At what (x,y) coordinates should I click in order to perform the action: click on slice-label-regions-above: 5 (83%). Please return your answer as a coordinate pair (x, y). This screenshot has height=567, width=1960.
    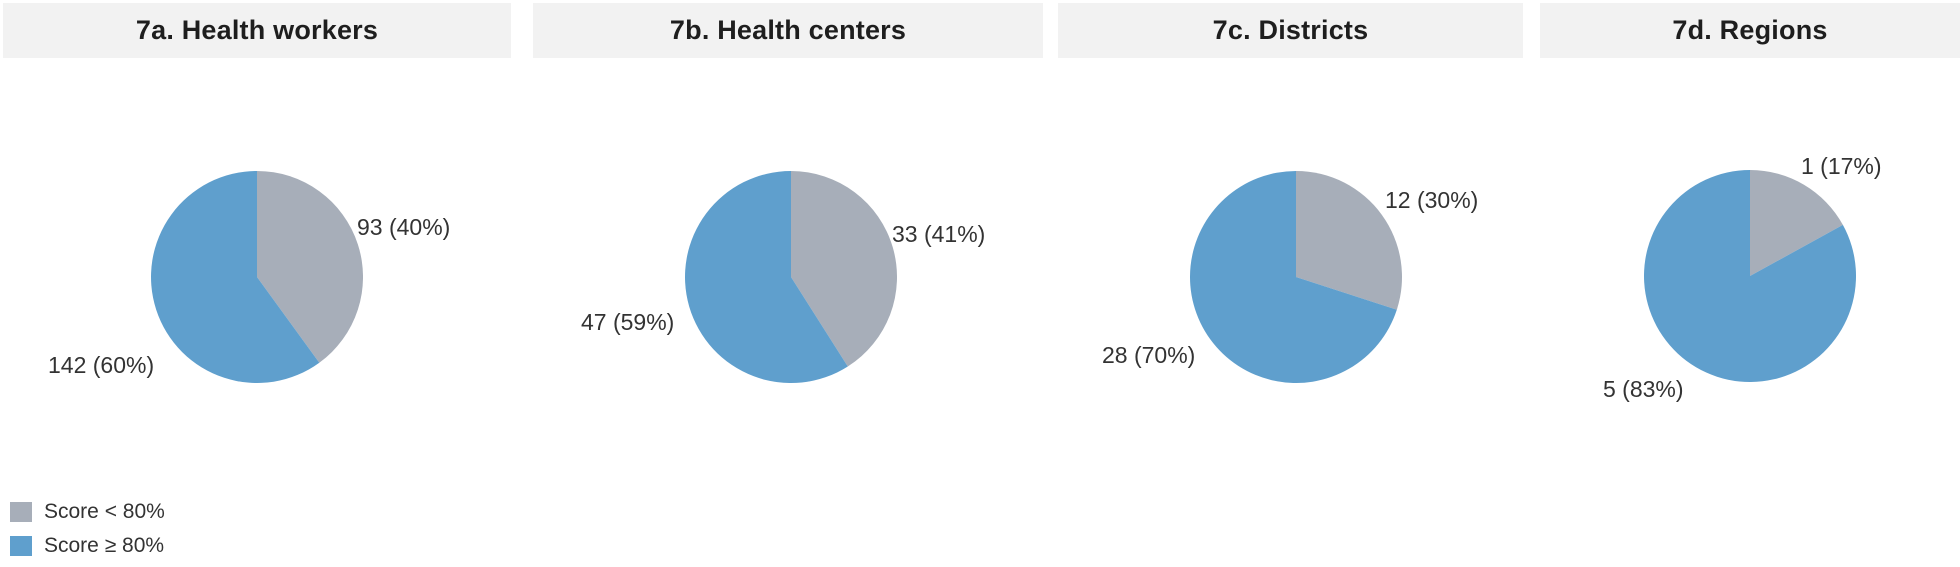
    Looking at the image, I should click on (1643, 389).